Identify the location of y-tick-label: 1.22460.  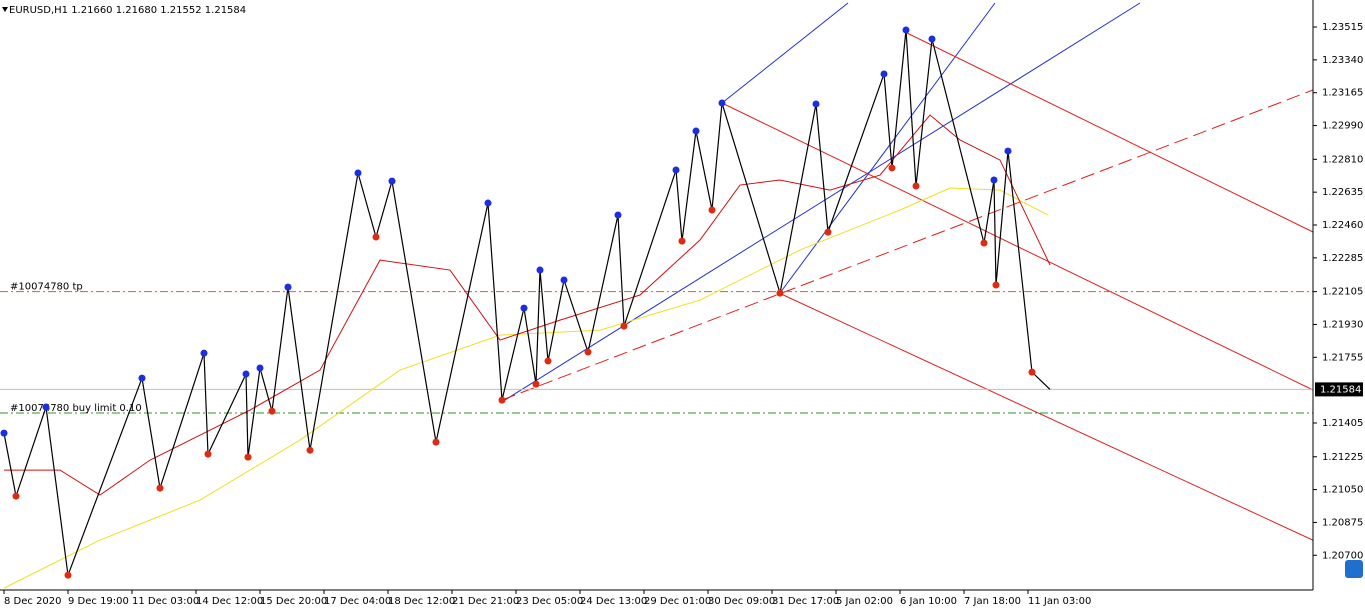
(1342, 225).